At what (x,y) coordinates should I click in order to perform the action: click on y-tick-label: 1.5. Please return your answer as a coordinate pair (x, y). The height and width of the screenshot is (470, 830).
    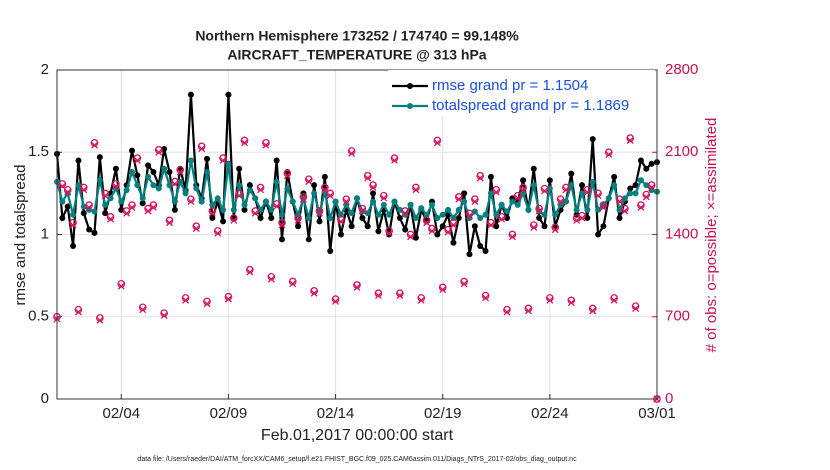
    Looking at the image, I should click on (38, 151).